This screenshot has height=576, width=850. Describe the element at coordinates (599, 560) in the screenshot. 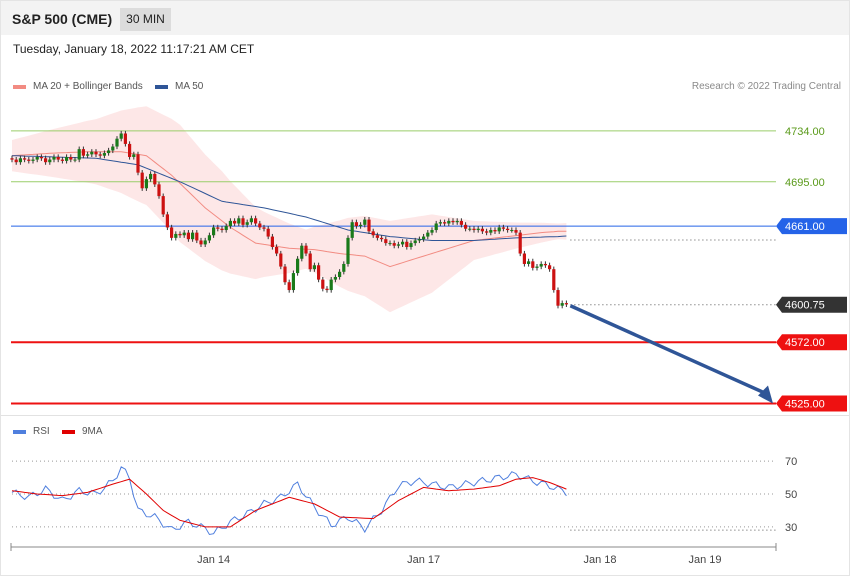

I see `x-tick-label: Jan 18` at that location.